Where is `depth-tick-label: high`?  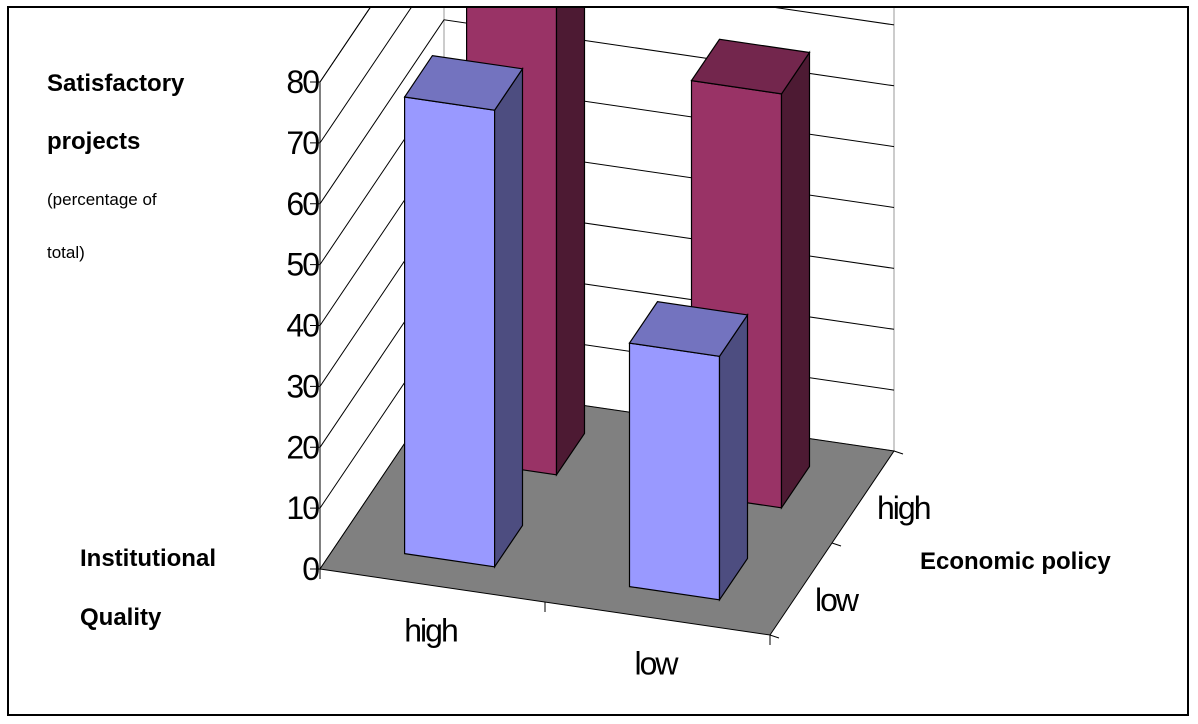
depth-tick-label: high is located at coordinates (903, 508).